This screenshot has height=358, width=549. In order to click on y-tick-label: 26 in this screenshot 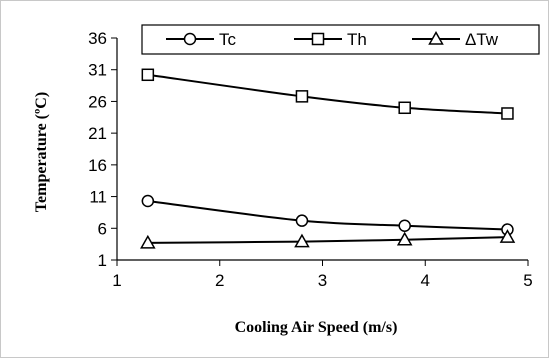, I will do `click(97, 101)`.